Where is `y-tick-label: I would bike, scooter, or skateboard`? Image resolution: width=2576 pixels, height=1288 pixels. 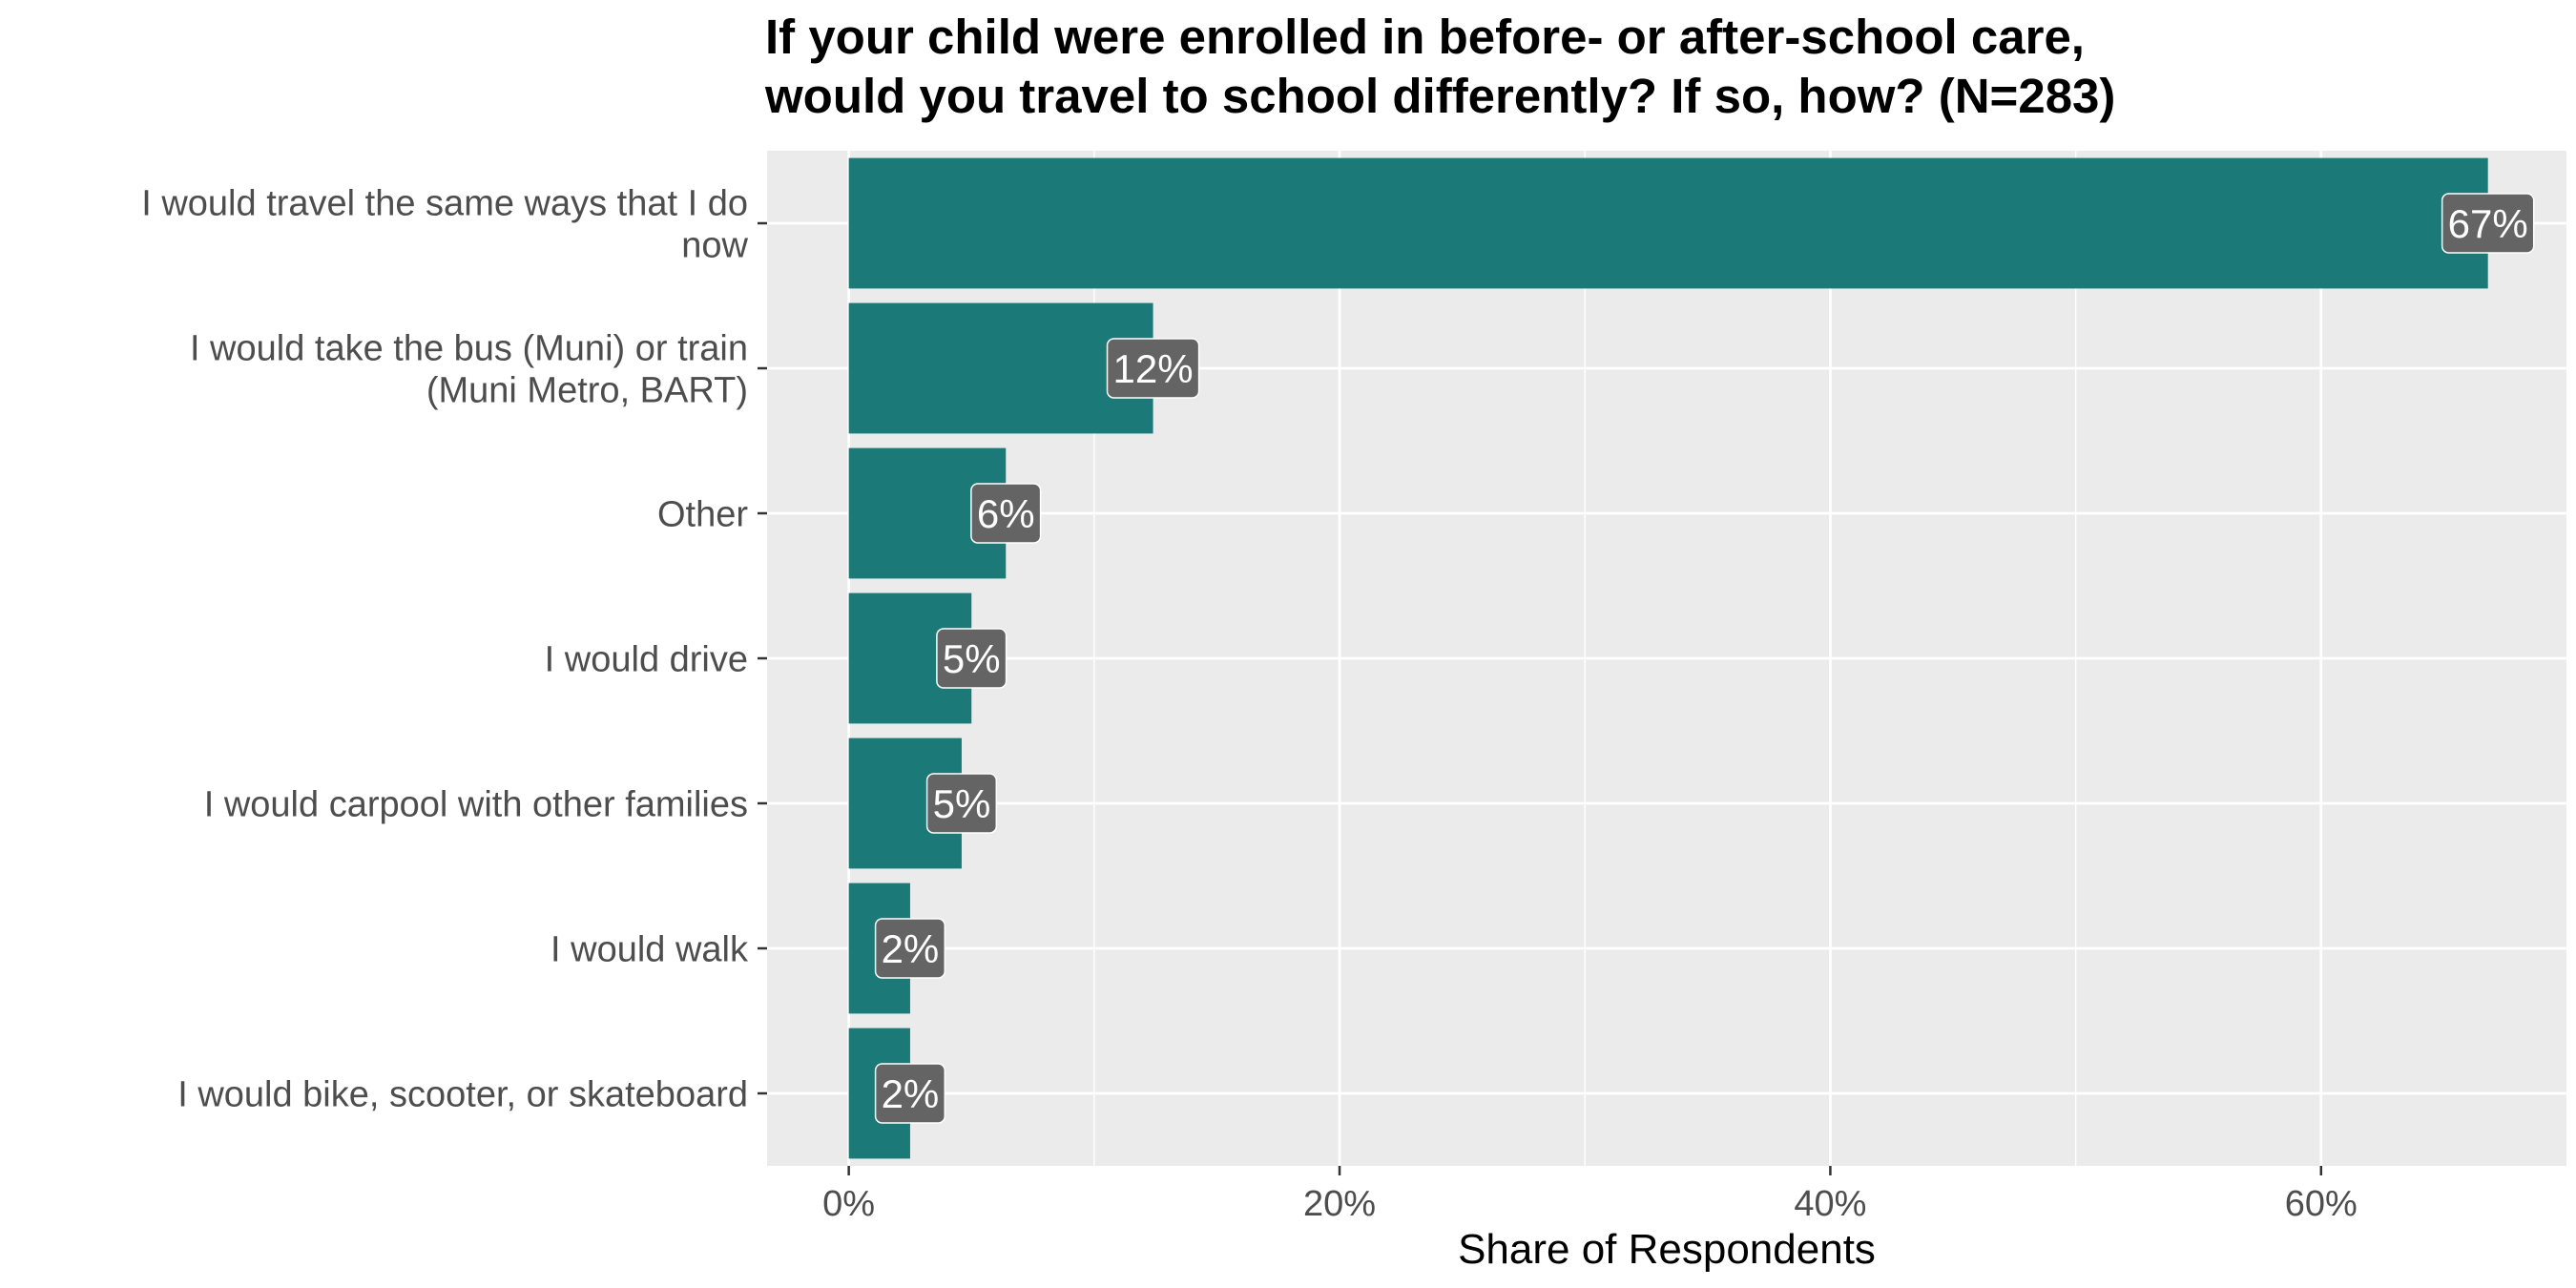
y-tick-label: I would bike, scooter, or skateboard is located at coordinates (462, 1094).